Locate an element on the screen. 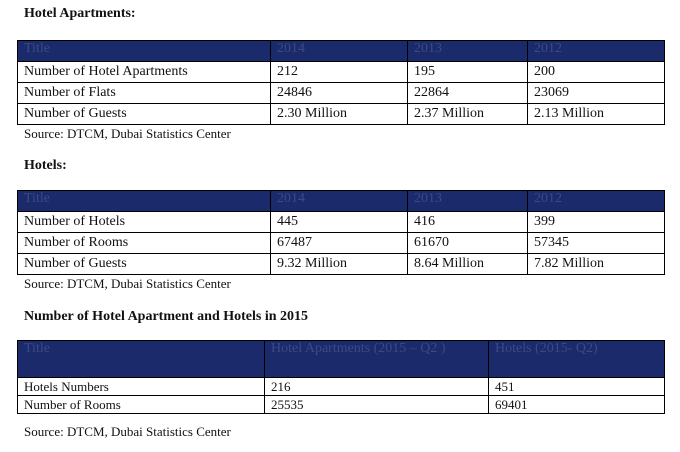  hotel-apartments-heading: Hotel Apartments: is located at coordinates (80, 13).